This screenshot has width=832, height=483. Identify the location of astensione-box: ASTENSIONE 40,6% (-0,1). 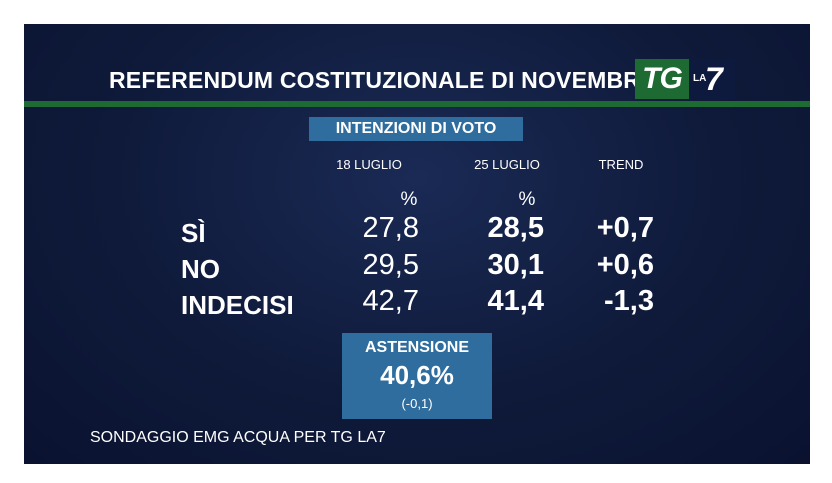
(417, 376).